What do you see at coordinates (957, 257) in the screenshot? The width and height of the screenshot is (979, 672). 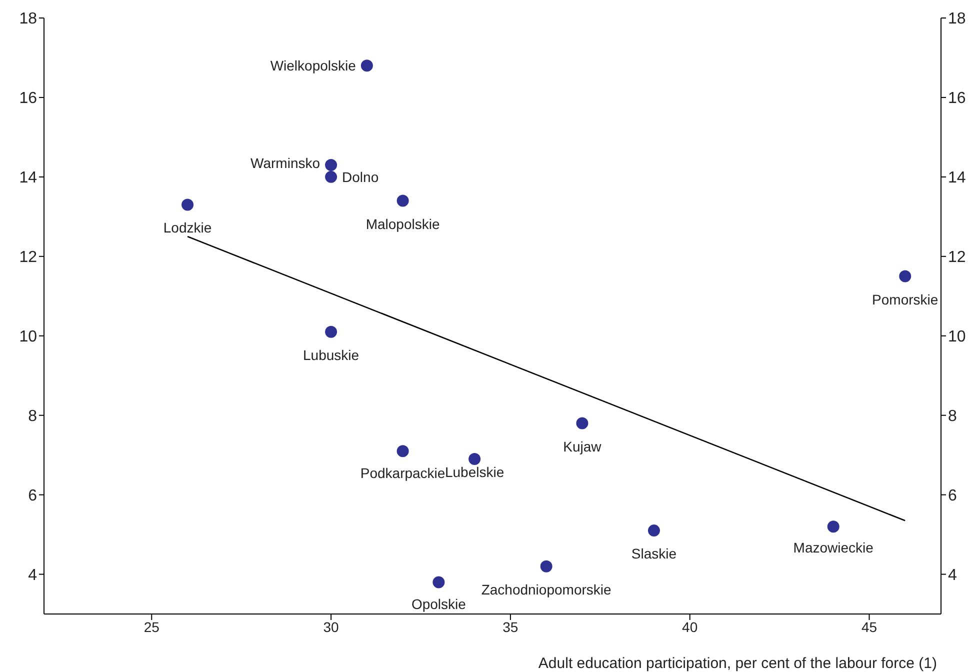 I see `y2-tick-label: 12` at bounding box center [957, 257].